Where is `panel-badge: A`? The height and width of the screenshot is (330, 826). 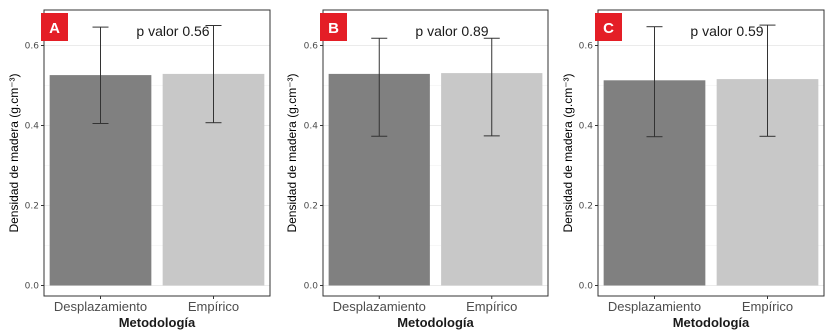
panel-badge: A is located at coordinates (54, 27).